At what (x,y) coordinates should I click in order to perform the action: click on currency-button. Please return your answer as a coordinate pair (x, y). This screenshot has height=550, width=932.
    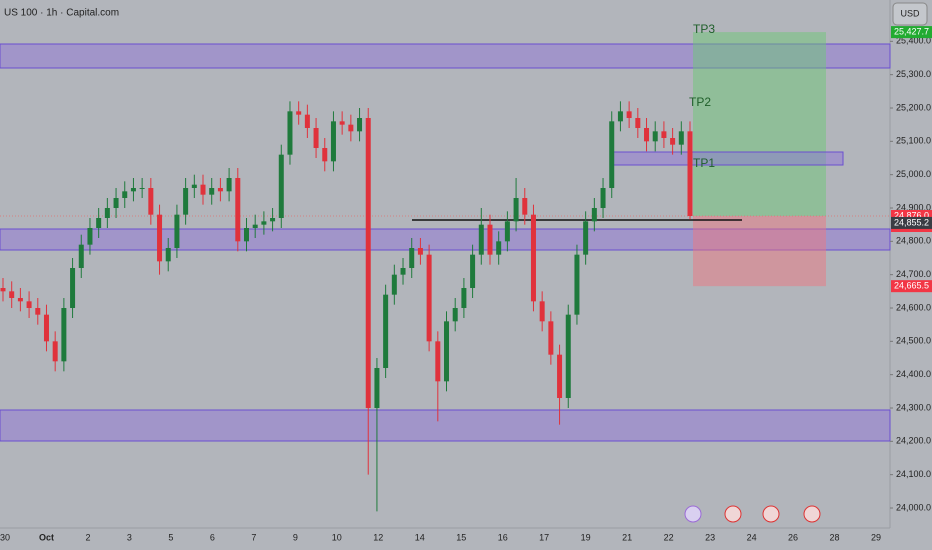
    Looking at the image, I should click on (910, 14).